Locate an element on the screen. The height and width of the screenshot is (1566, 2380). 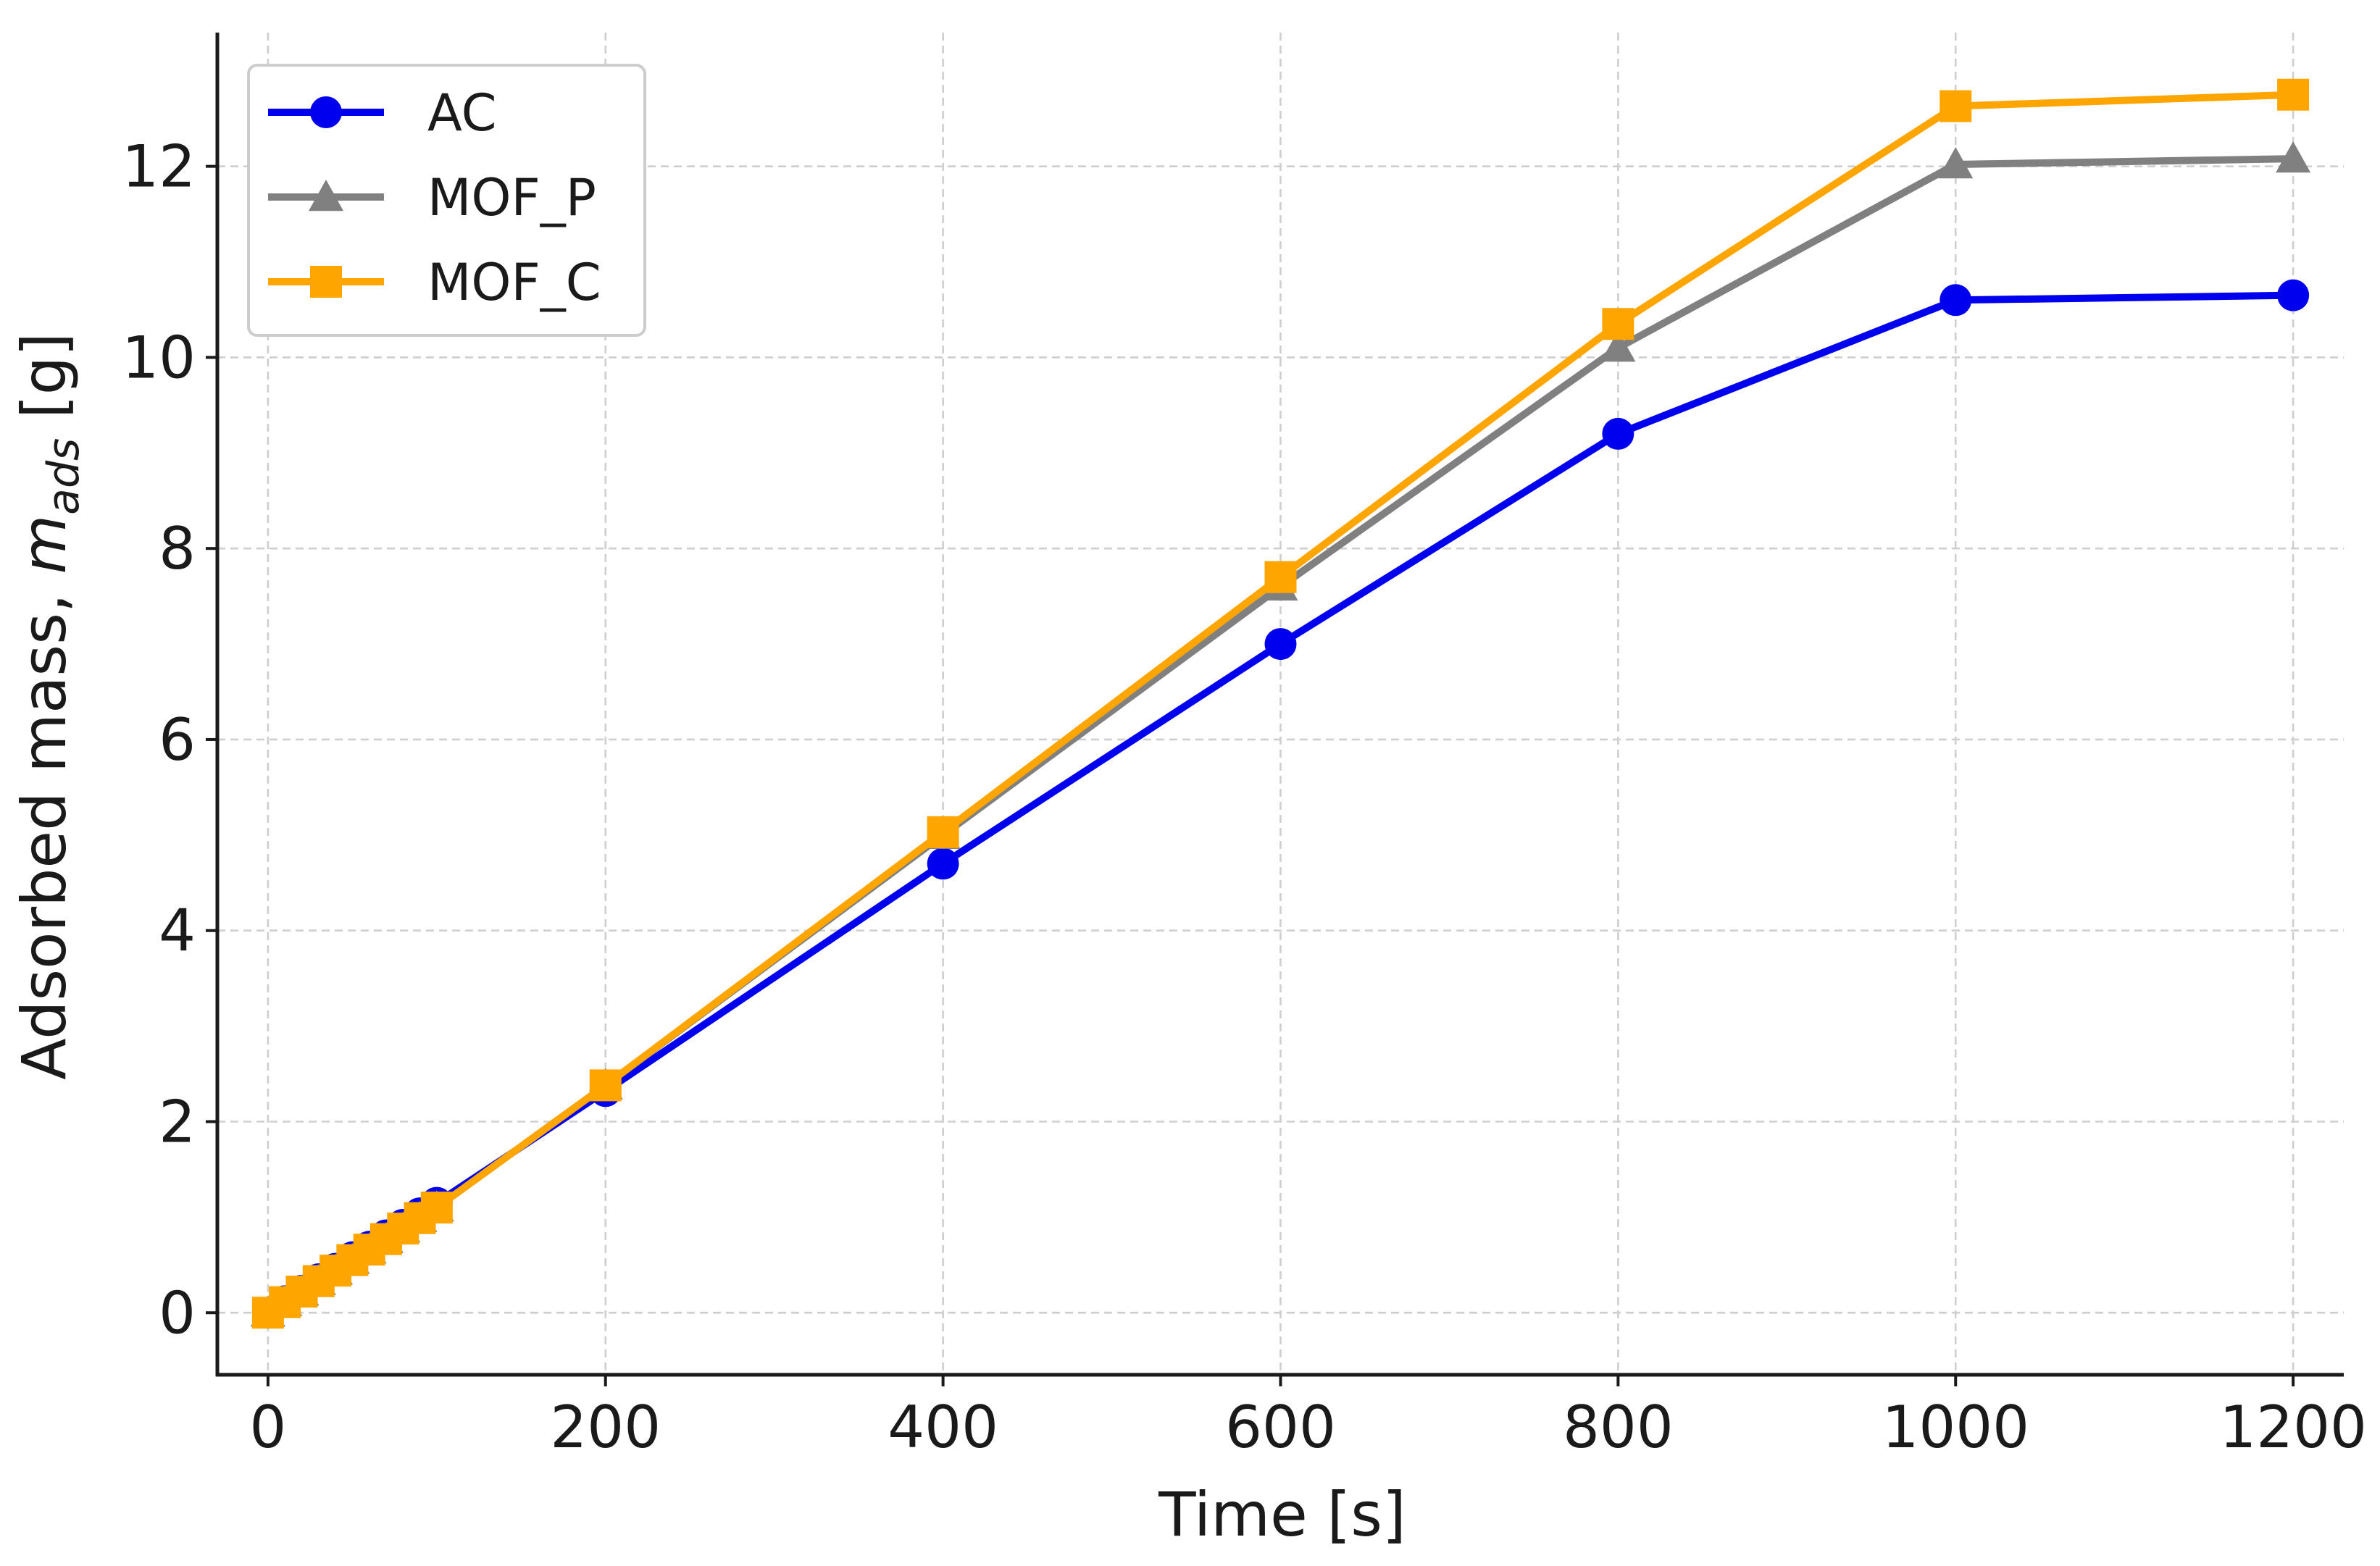
legend-item: MOF_C is located at coordinates (434, 282).